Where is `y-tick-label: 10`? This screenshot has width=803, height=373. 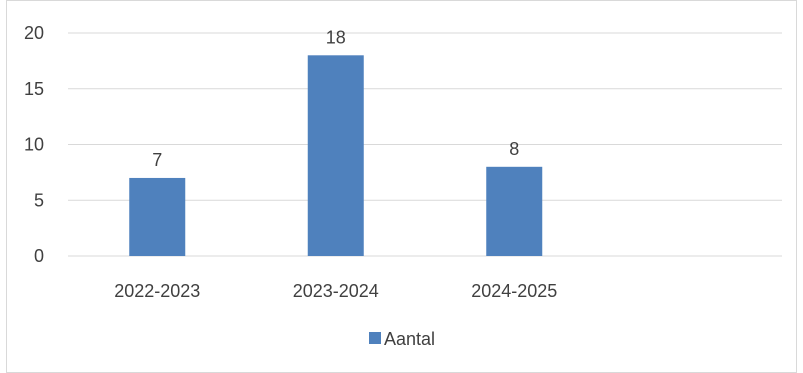
y-tick-label: 10 is located at coordinates (34, 145).